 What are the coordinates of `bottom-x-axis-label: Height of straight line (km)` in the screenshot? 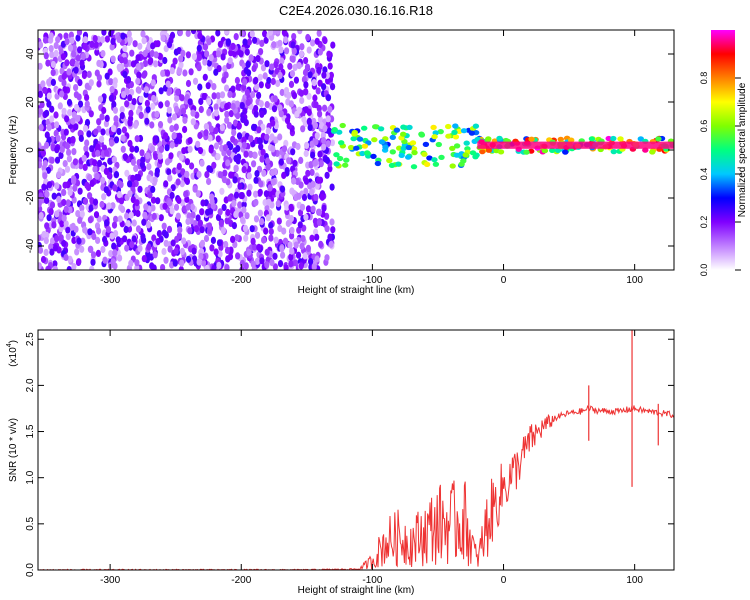 It's located at (356, 590).